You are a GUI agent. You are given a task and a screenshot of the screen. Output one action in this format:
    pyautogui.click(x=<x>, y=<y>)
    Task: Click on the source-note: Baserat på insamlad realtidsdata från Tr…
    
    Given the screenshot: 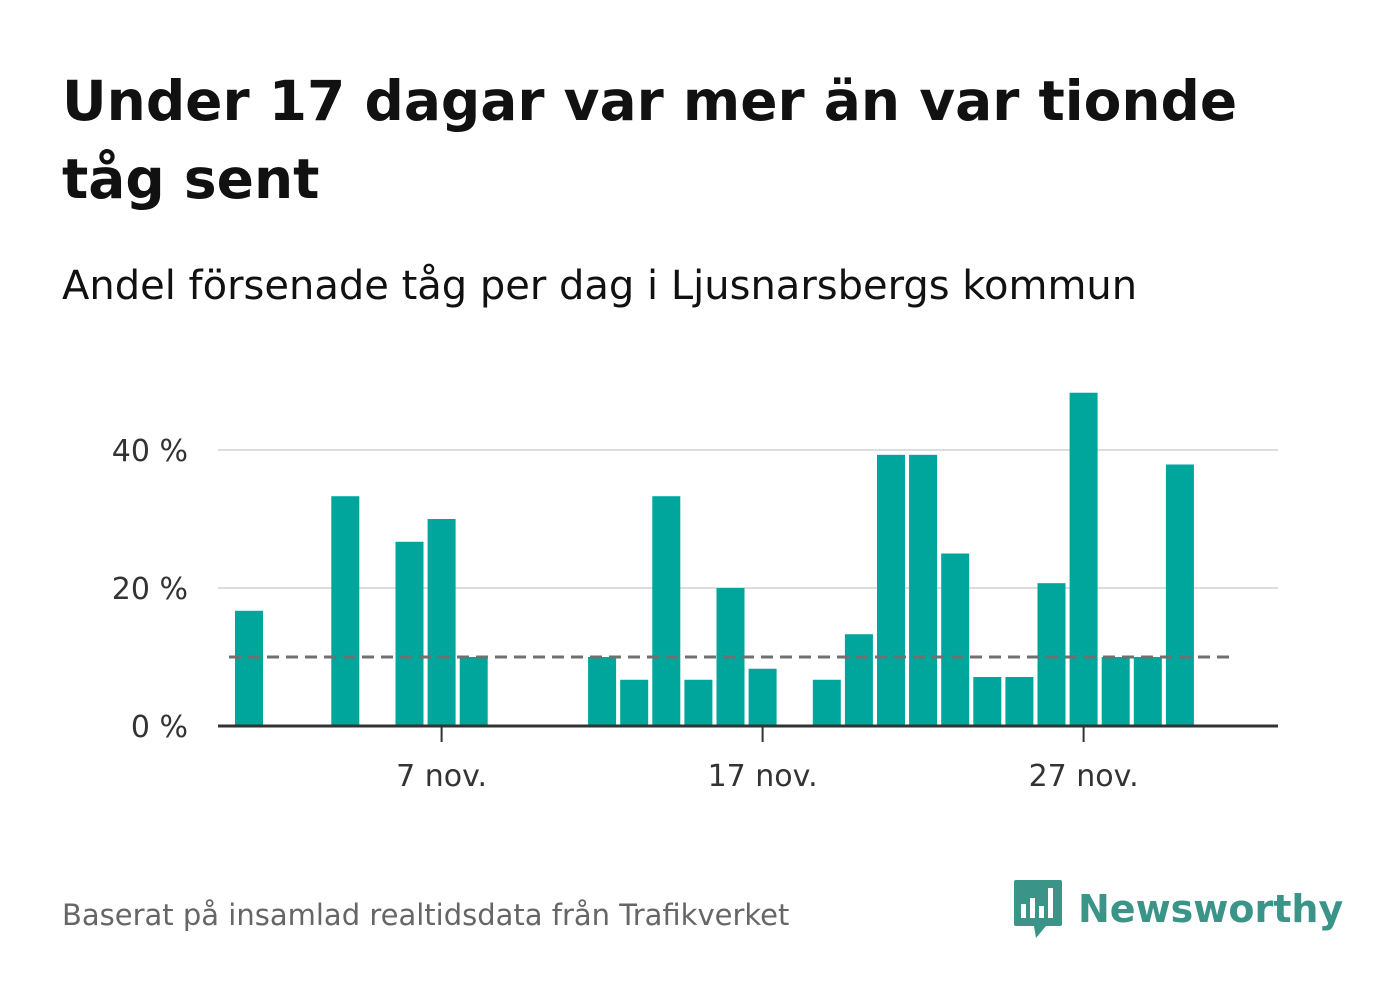 What is the action you would take?
    pyautogui.click(x=426, y=915)
    